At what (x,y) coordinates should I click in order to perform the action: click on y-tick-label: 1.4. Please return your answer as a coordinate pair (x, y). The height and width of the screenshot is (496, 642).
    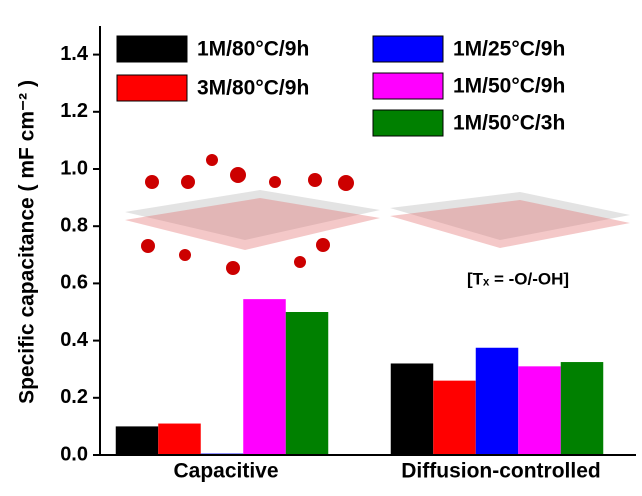
    Looking at the image, I should click on (74, 54).